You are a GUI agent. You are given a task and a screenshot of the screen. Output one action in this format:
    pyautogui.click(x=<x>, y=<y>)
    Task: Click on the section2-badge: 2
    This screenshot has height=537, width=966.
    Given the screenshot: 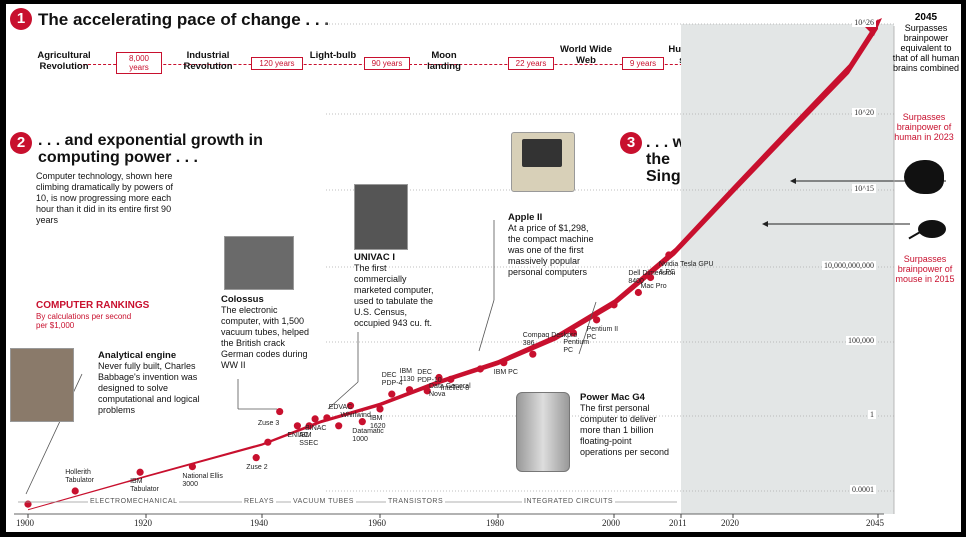 What is the action you would take?
    pyautogui.click(x=21, y=143)
    